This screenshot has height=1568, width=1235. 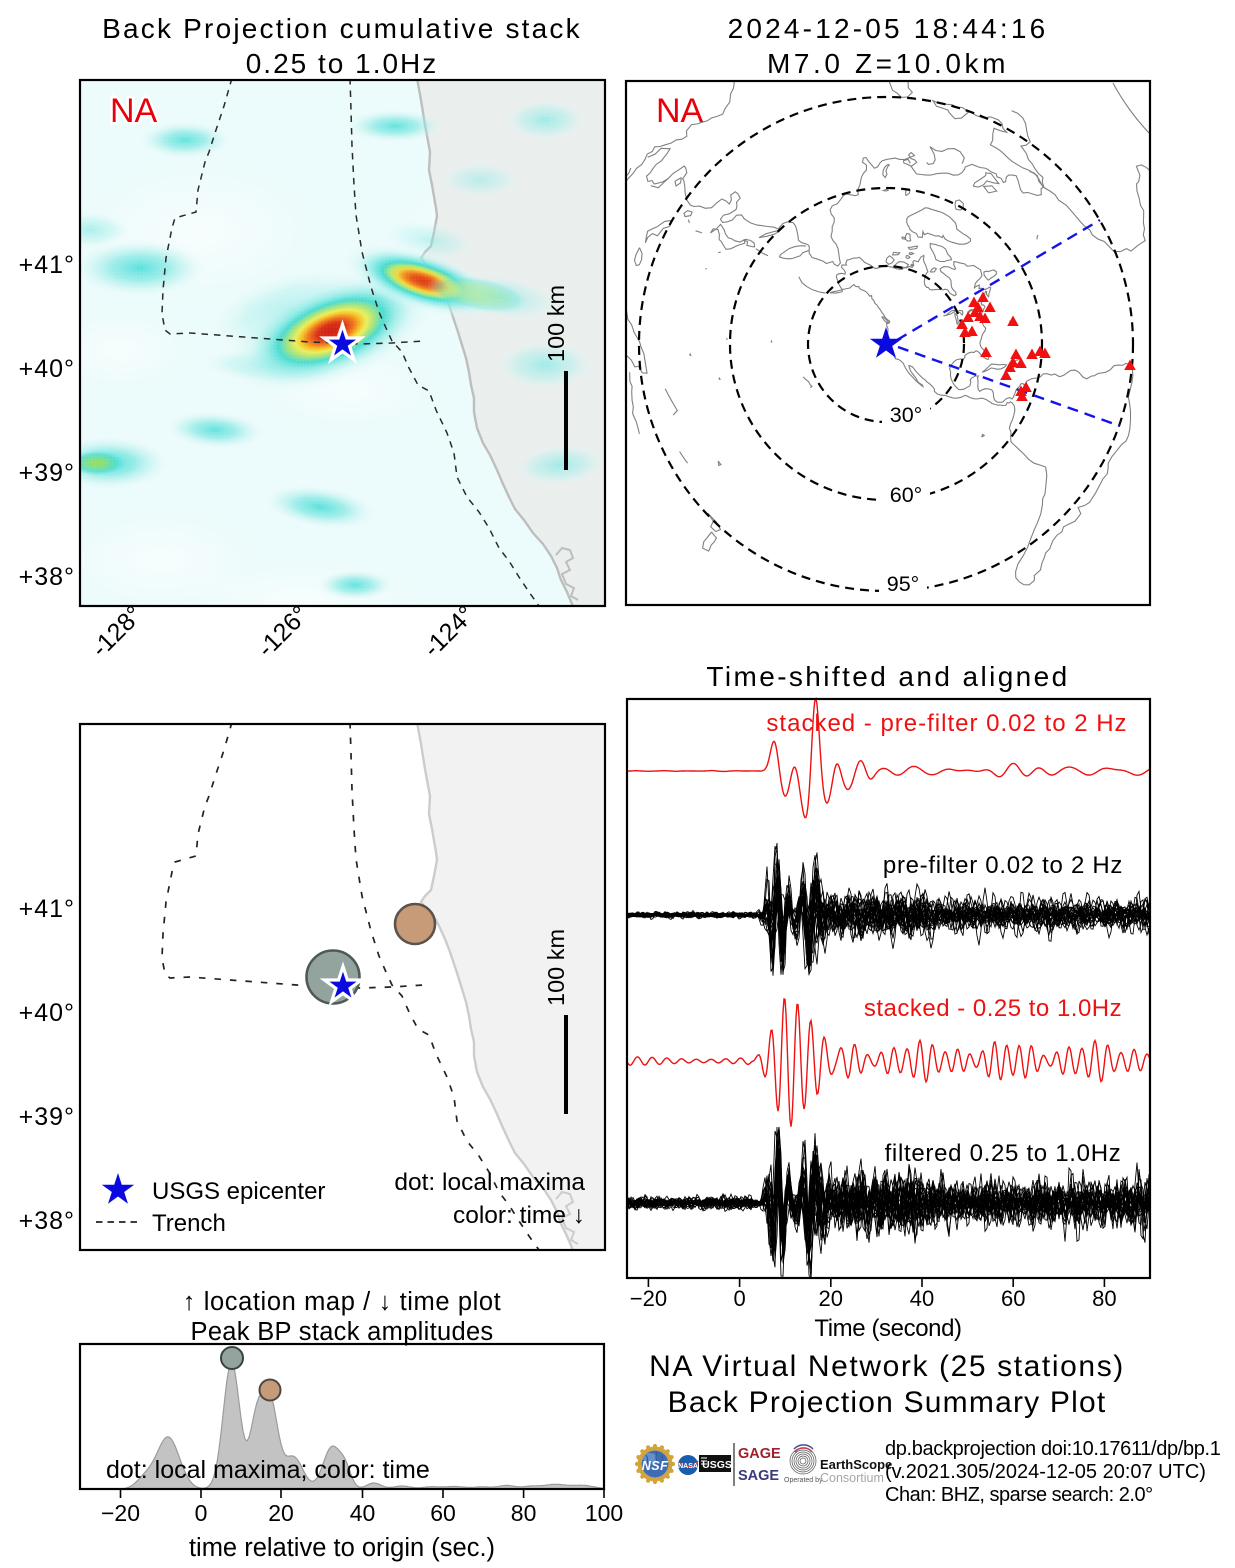 What do you see at coordinates (1003, 865) in the screenshot?
I see `svg-text: pre-filter 0.02 to 2 Hz` at bounding box center [1003, 865].